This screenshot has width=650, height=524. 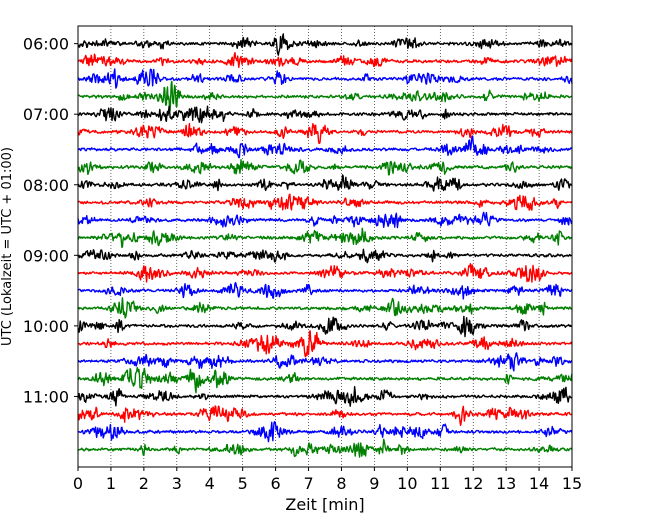 I want to click on x-tick-label: 7, so click(x=308, y=483).